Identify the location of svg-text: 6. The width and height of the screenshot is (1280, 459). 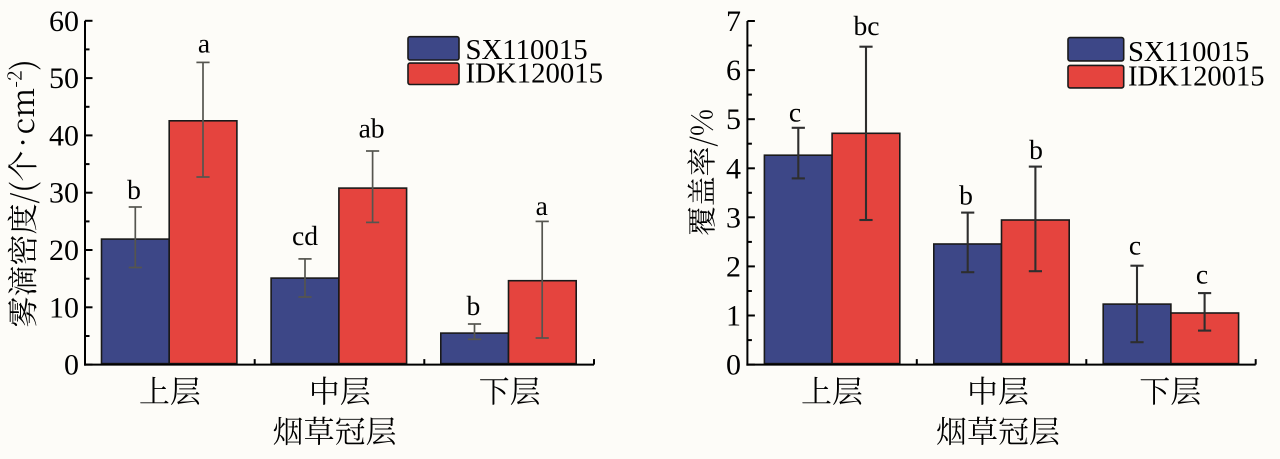
(733, 70).